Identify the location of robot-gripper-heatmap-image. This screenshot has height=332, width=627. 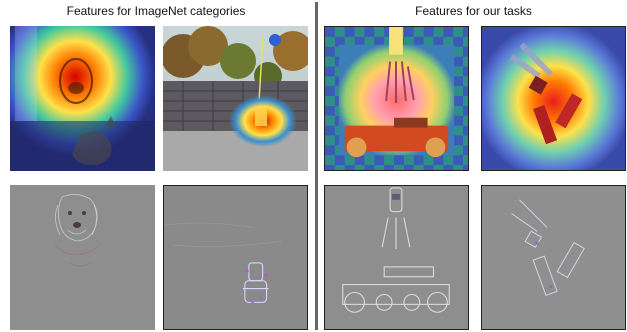
(553, 98).